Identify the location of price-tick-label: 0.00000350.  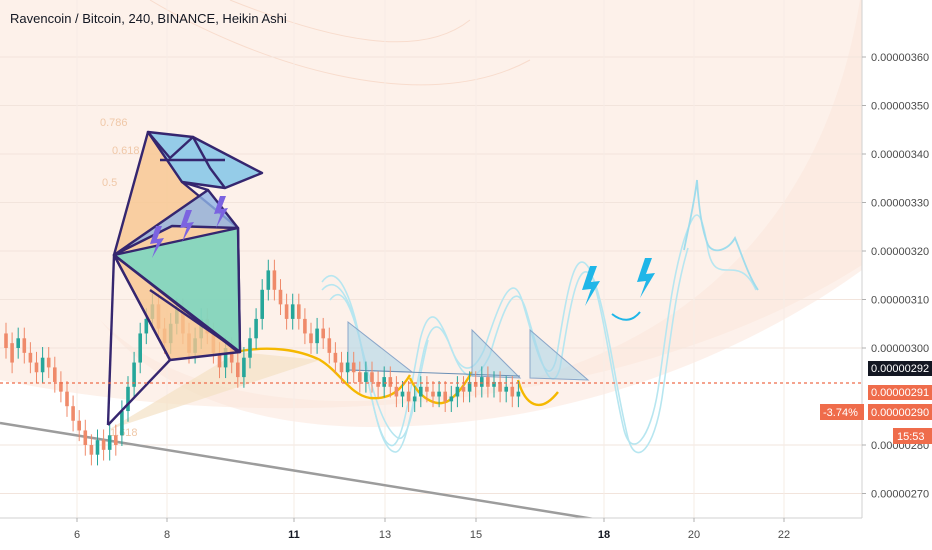
(900, 107).